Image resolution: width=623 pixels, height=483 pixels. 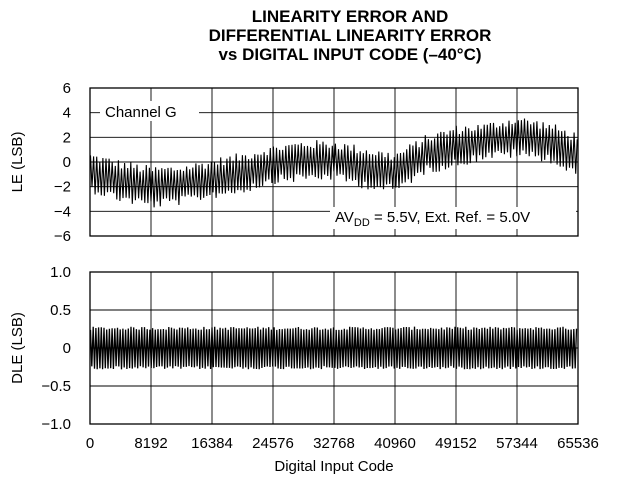 I want to click on y-axis-label: LE (LSB), so click(x=17, y=162).